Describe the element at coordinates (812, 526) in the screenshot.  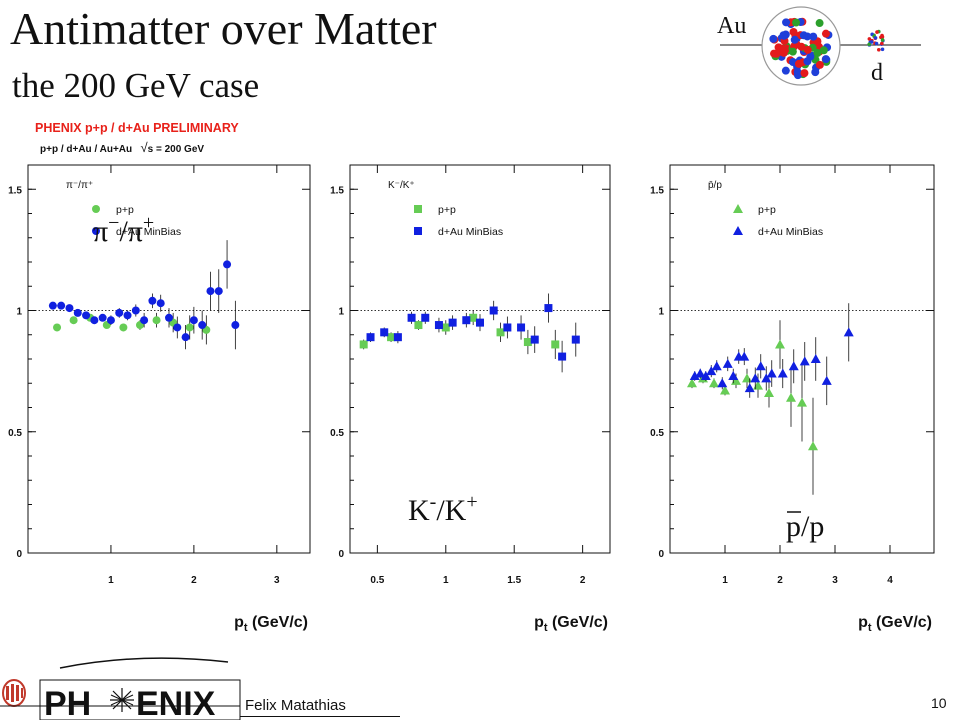
I see `big-label-mid: /p` at that location.